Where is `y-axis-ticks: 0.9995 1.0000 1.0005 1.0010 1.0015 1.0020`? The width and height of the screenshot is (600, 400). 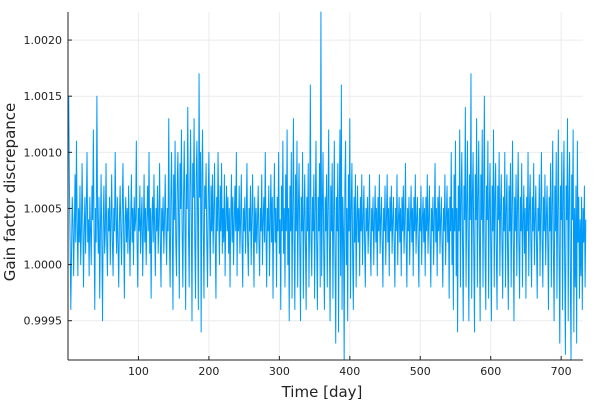
y-axis-ticks: 0.9995 1.0000 1.0005 1.0010 1.0015 1.0020 is located at coordinates (48, 181).